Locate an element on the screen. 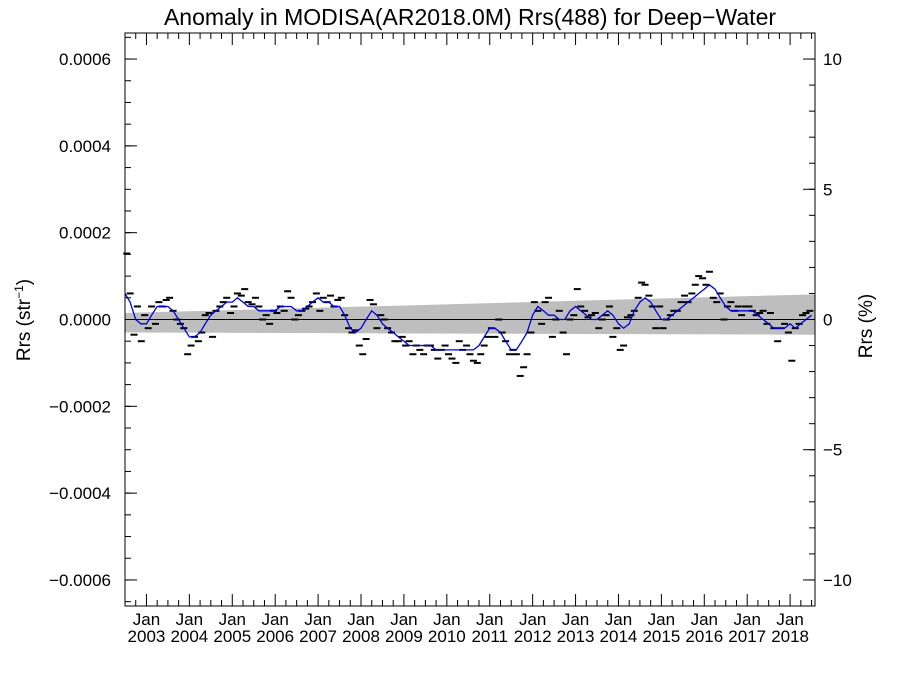 This screenshot has width=900, height=675. x-tick-year-label: 2003 is located at coordinates (147, 636).